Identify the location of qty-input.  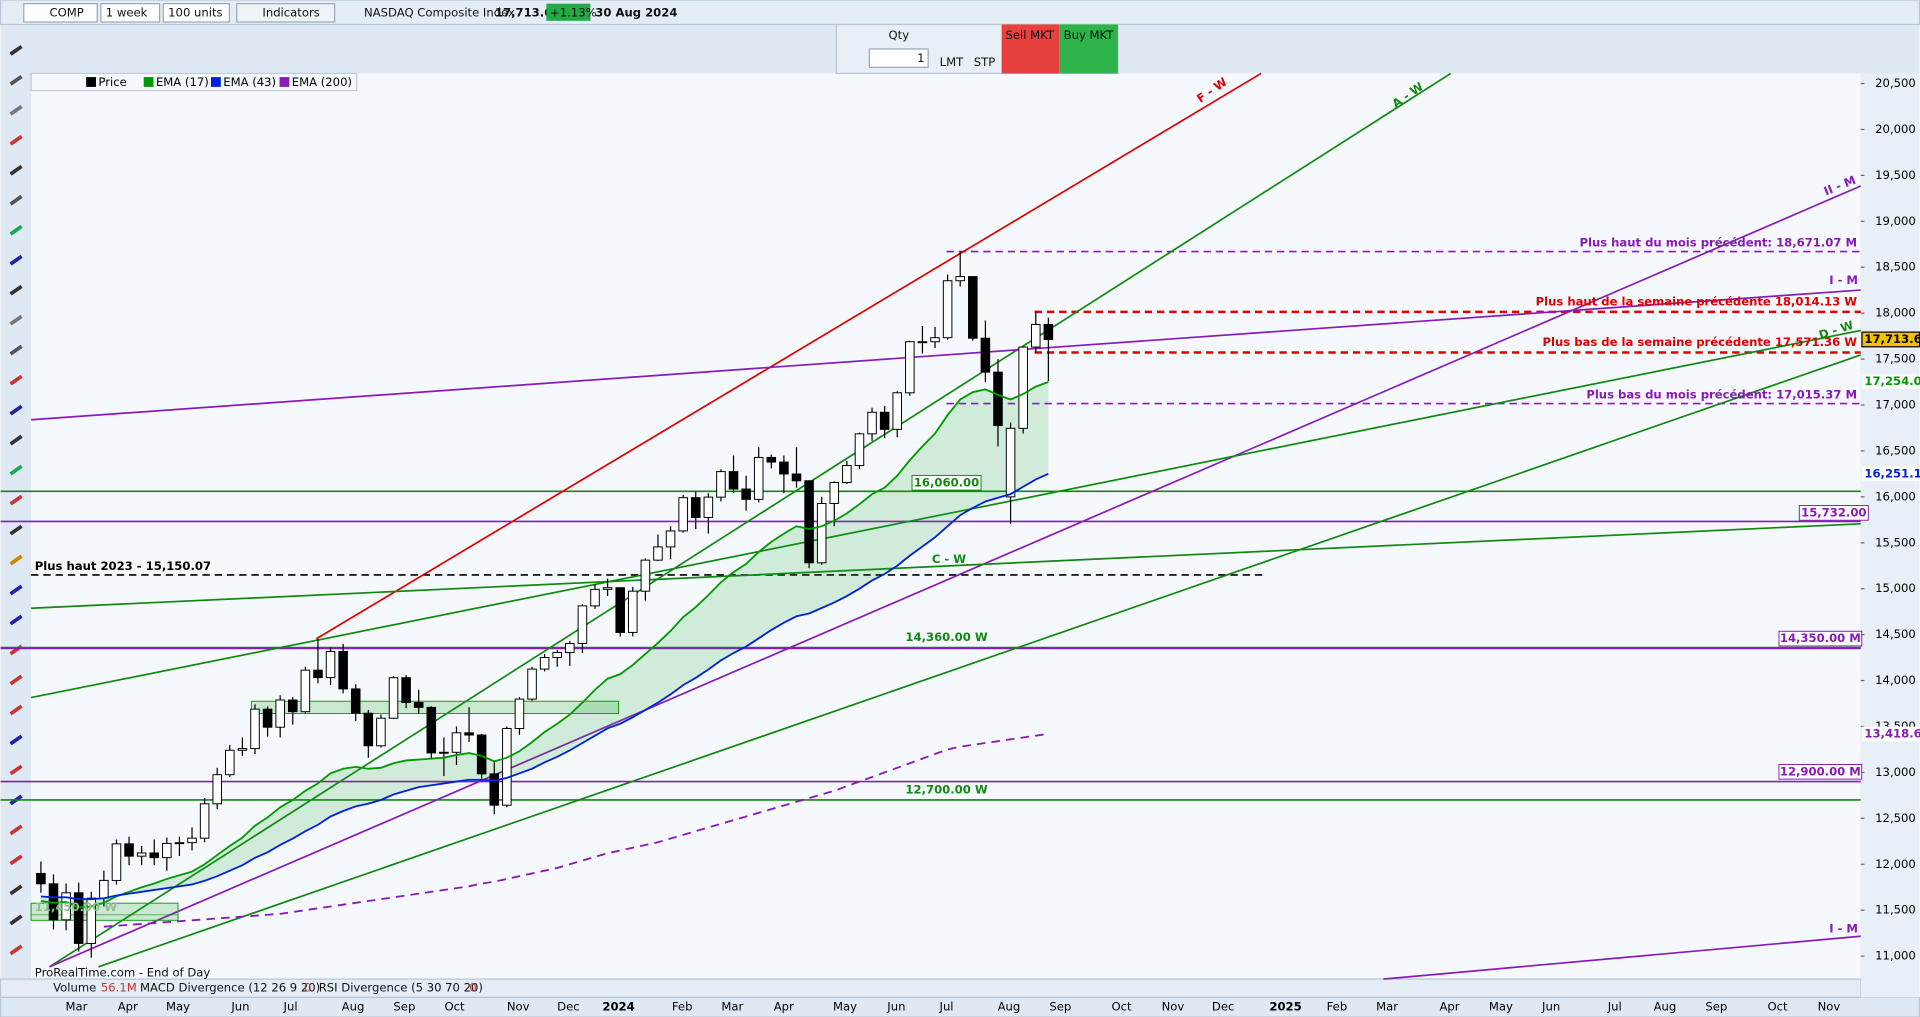
(898, 58).